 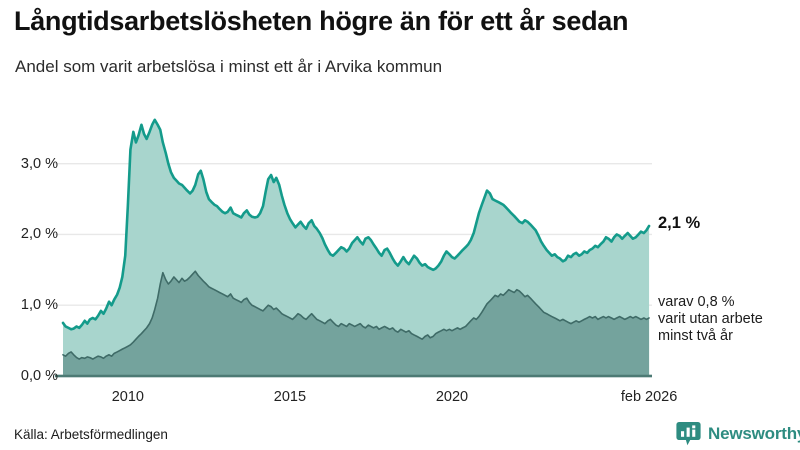 What do you see at coordinates (688, 434) in the screenshot?
I see `bar-chart-pin-icon` at bounding box center [688, 434].